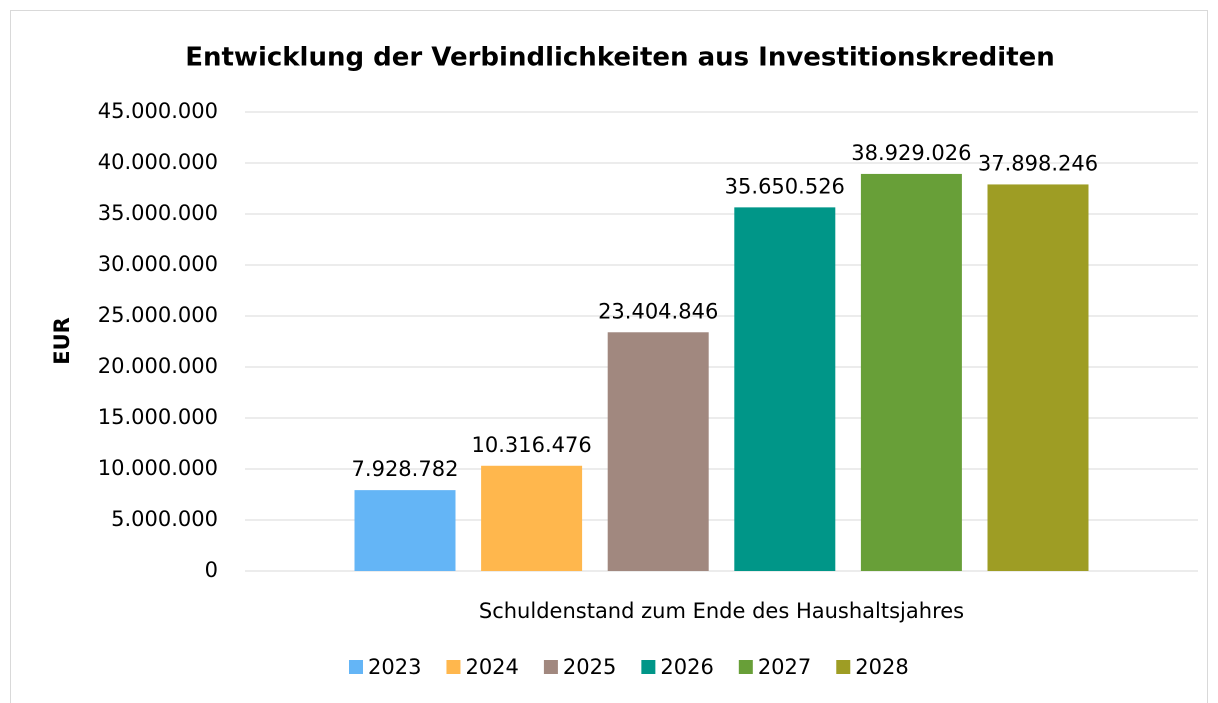  I want to click on data-label: 10.316.476, so click(531, 445).